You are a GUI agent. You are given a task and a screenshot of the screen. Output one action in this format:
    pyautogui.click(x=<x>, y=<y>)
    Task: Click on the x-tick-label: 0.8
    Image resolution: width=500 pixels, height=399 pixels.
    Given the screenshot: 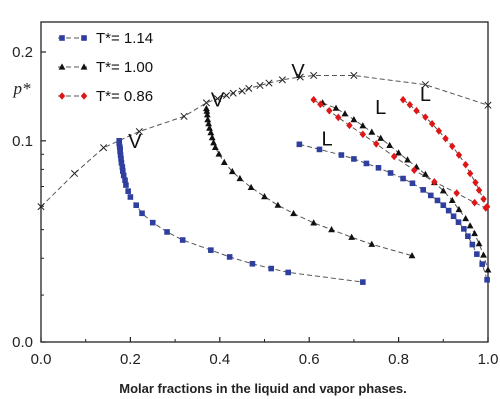 What is the action you would take?
    pyautogui.click(x=398, y=359)
    